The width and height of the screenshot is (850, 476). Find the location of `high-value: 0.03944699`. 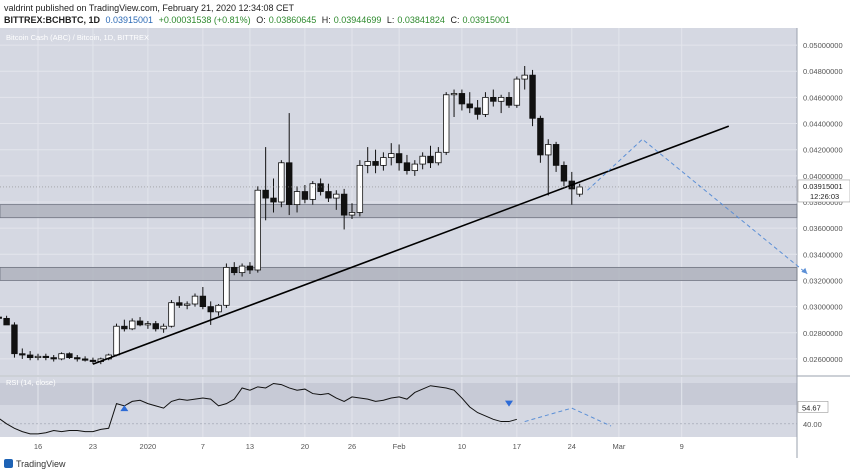

high-value: 0.03944699 is located at coordinates (357, 20).